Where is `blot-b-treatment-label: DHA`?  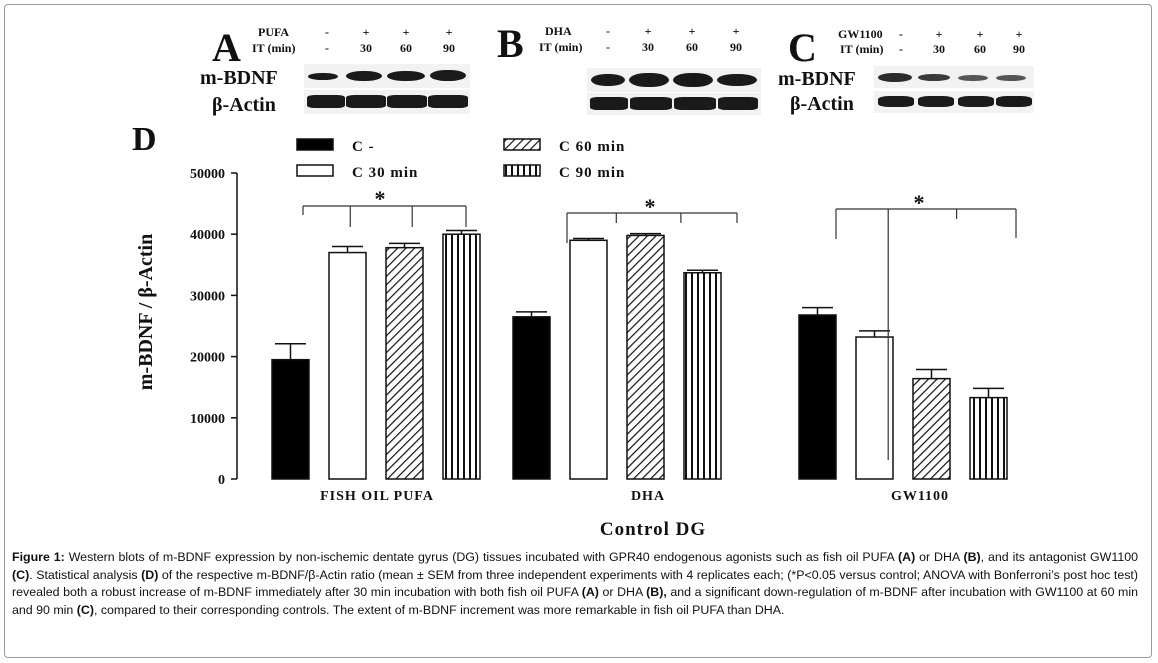
blot-b-treatment-label: DHA is located at coordinates (558, 31).